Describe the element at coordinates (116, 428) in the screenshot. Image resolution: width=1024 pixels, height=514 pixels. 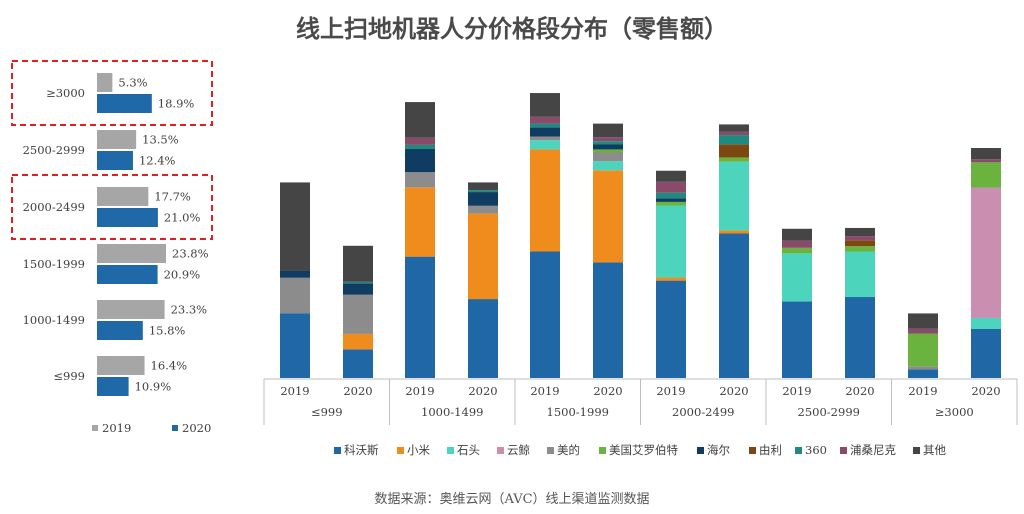
I see `legend-label-2019: 2019` at that location.